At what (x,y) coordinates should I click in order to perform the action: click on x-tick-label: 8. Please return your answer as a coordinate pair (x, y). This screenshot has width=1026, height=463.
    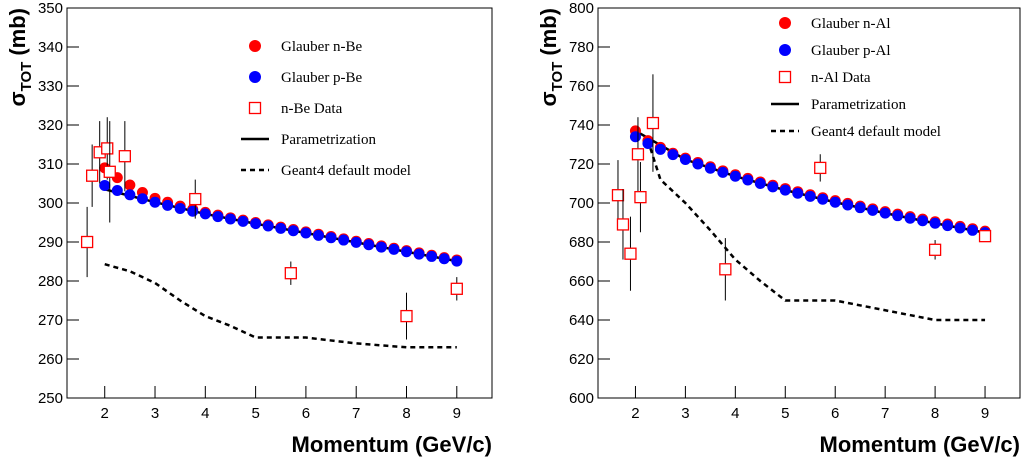
    Looking at the image, I should click on (935, 413).